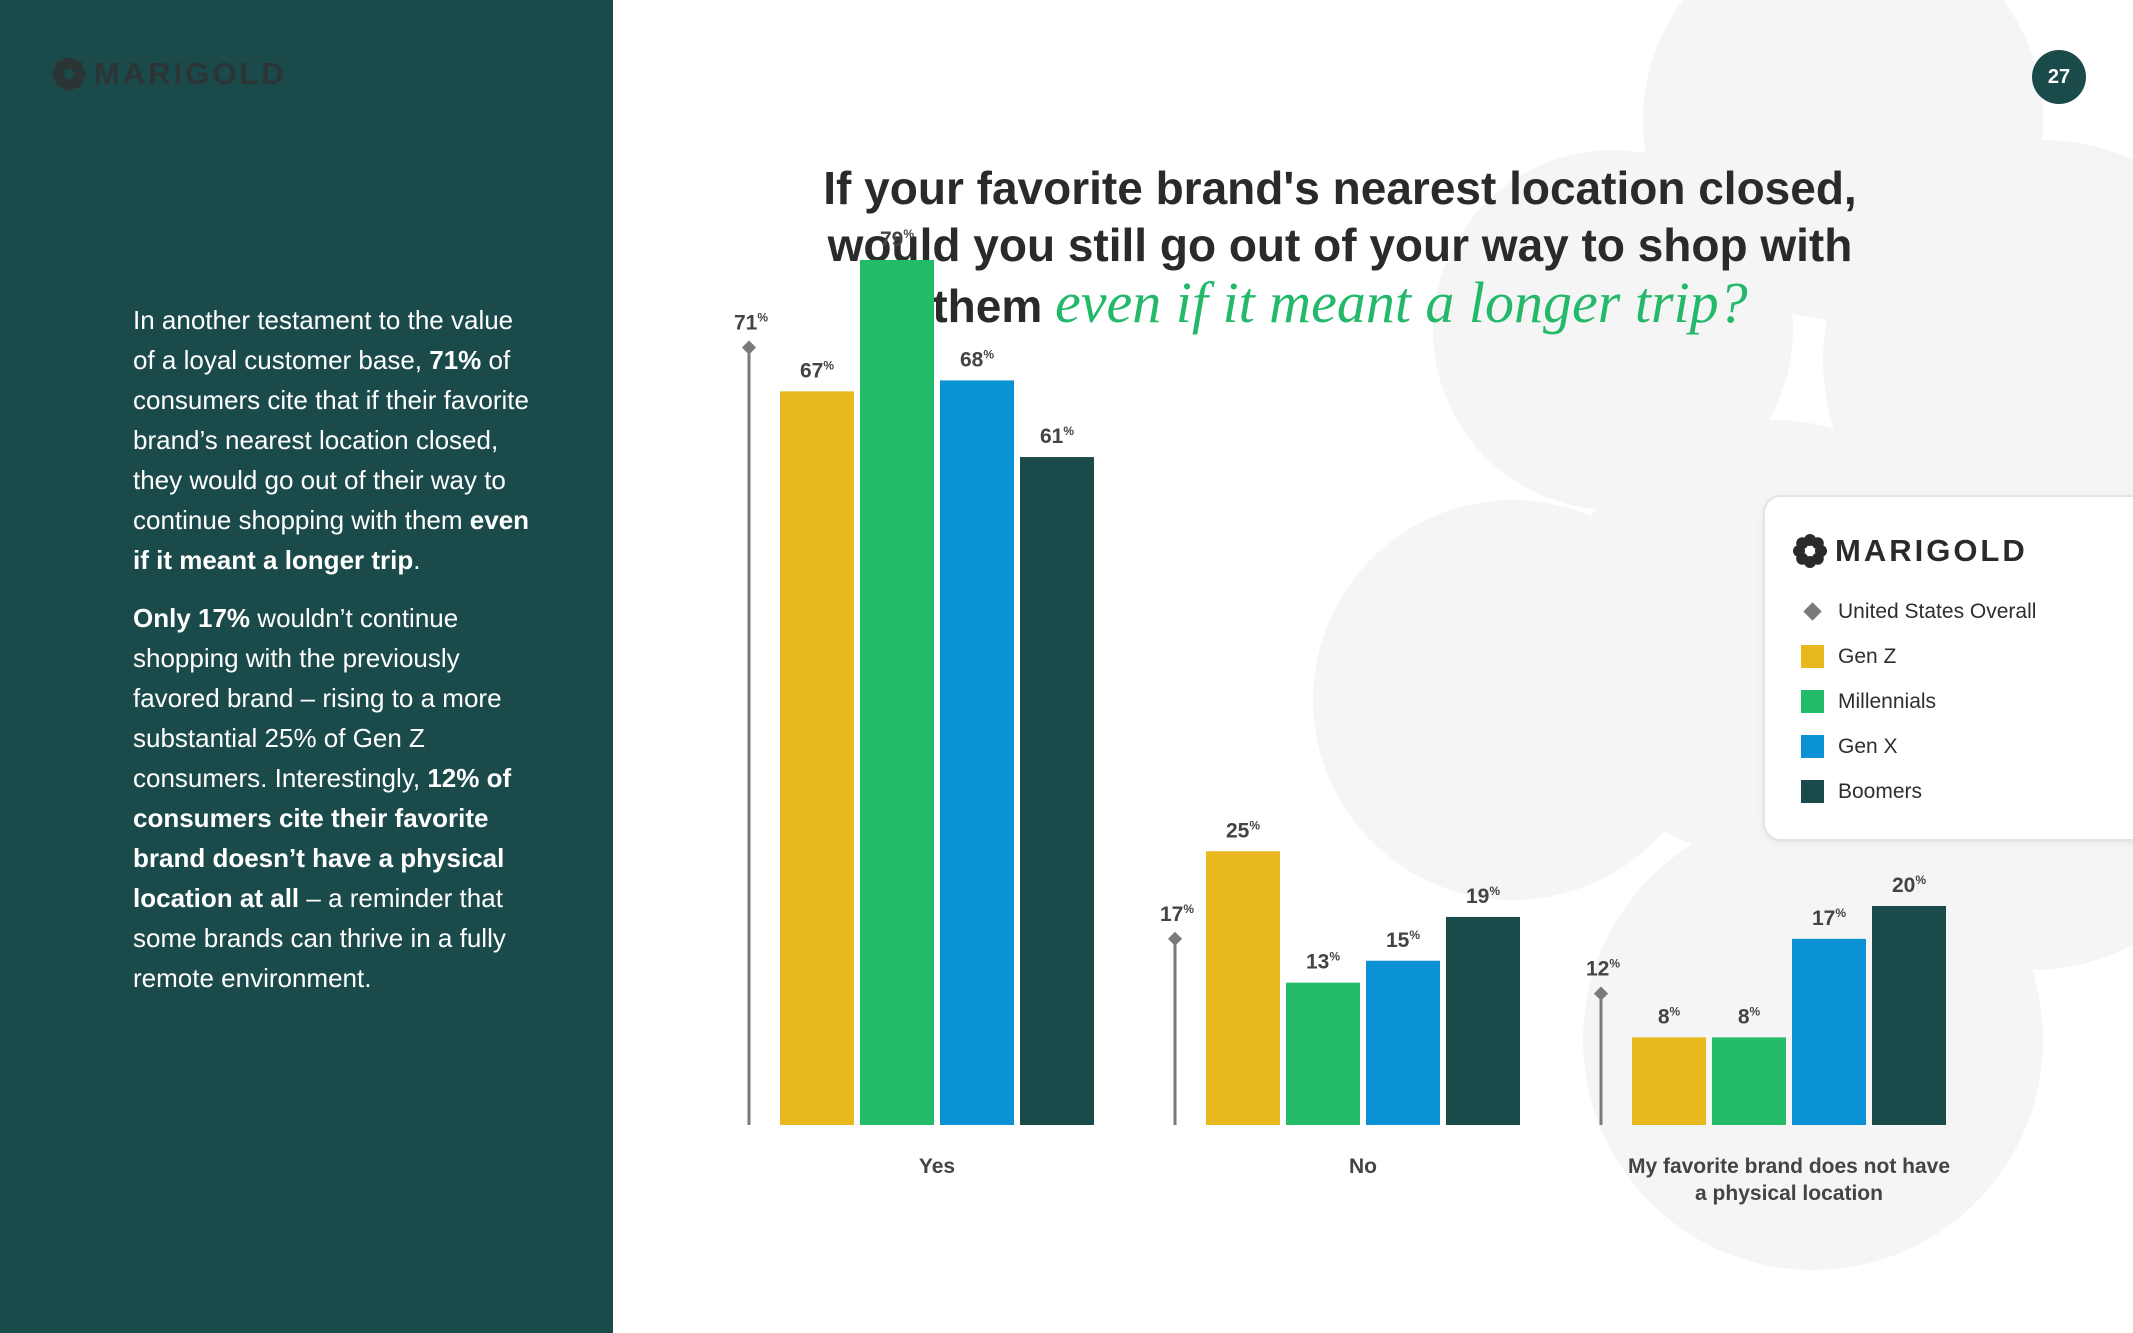  Describe the element at coordinates (817, 370) in the screenshot. I see `bar-value-label: 67%` at that location.